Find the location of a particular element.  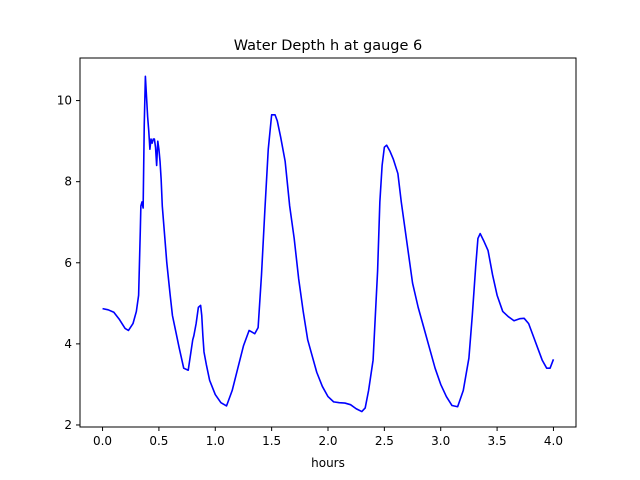

y-axis: 2 4 6 8 10 is located at coordinates (68, 263).